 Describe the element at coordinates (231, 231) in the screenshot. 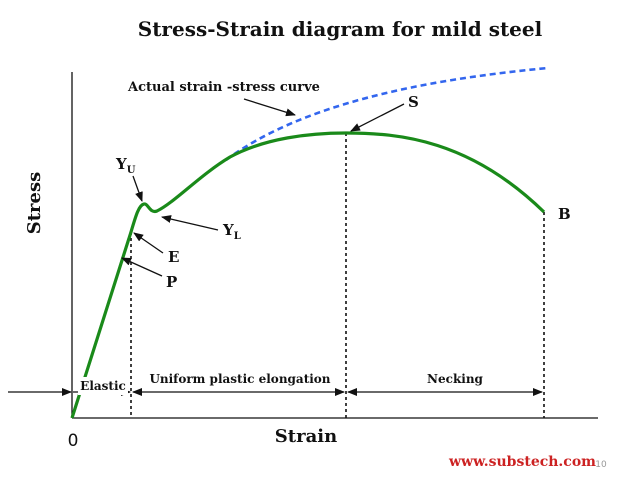

I see `lower-yield-label: YL` at that location.